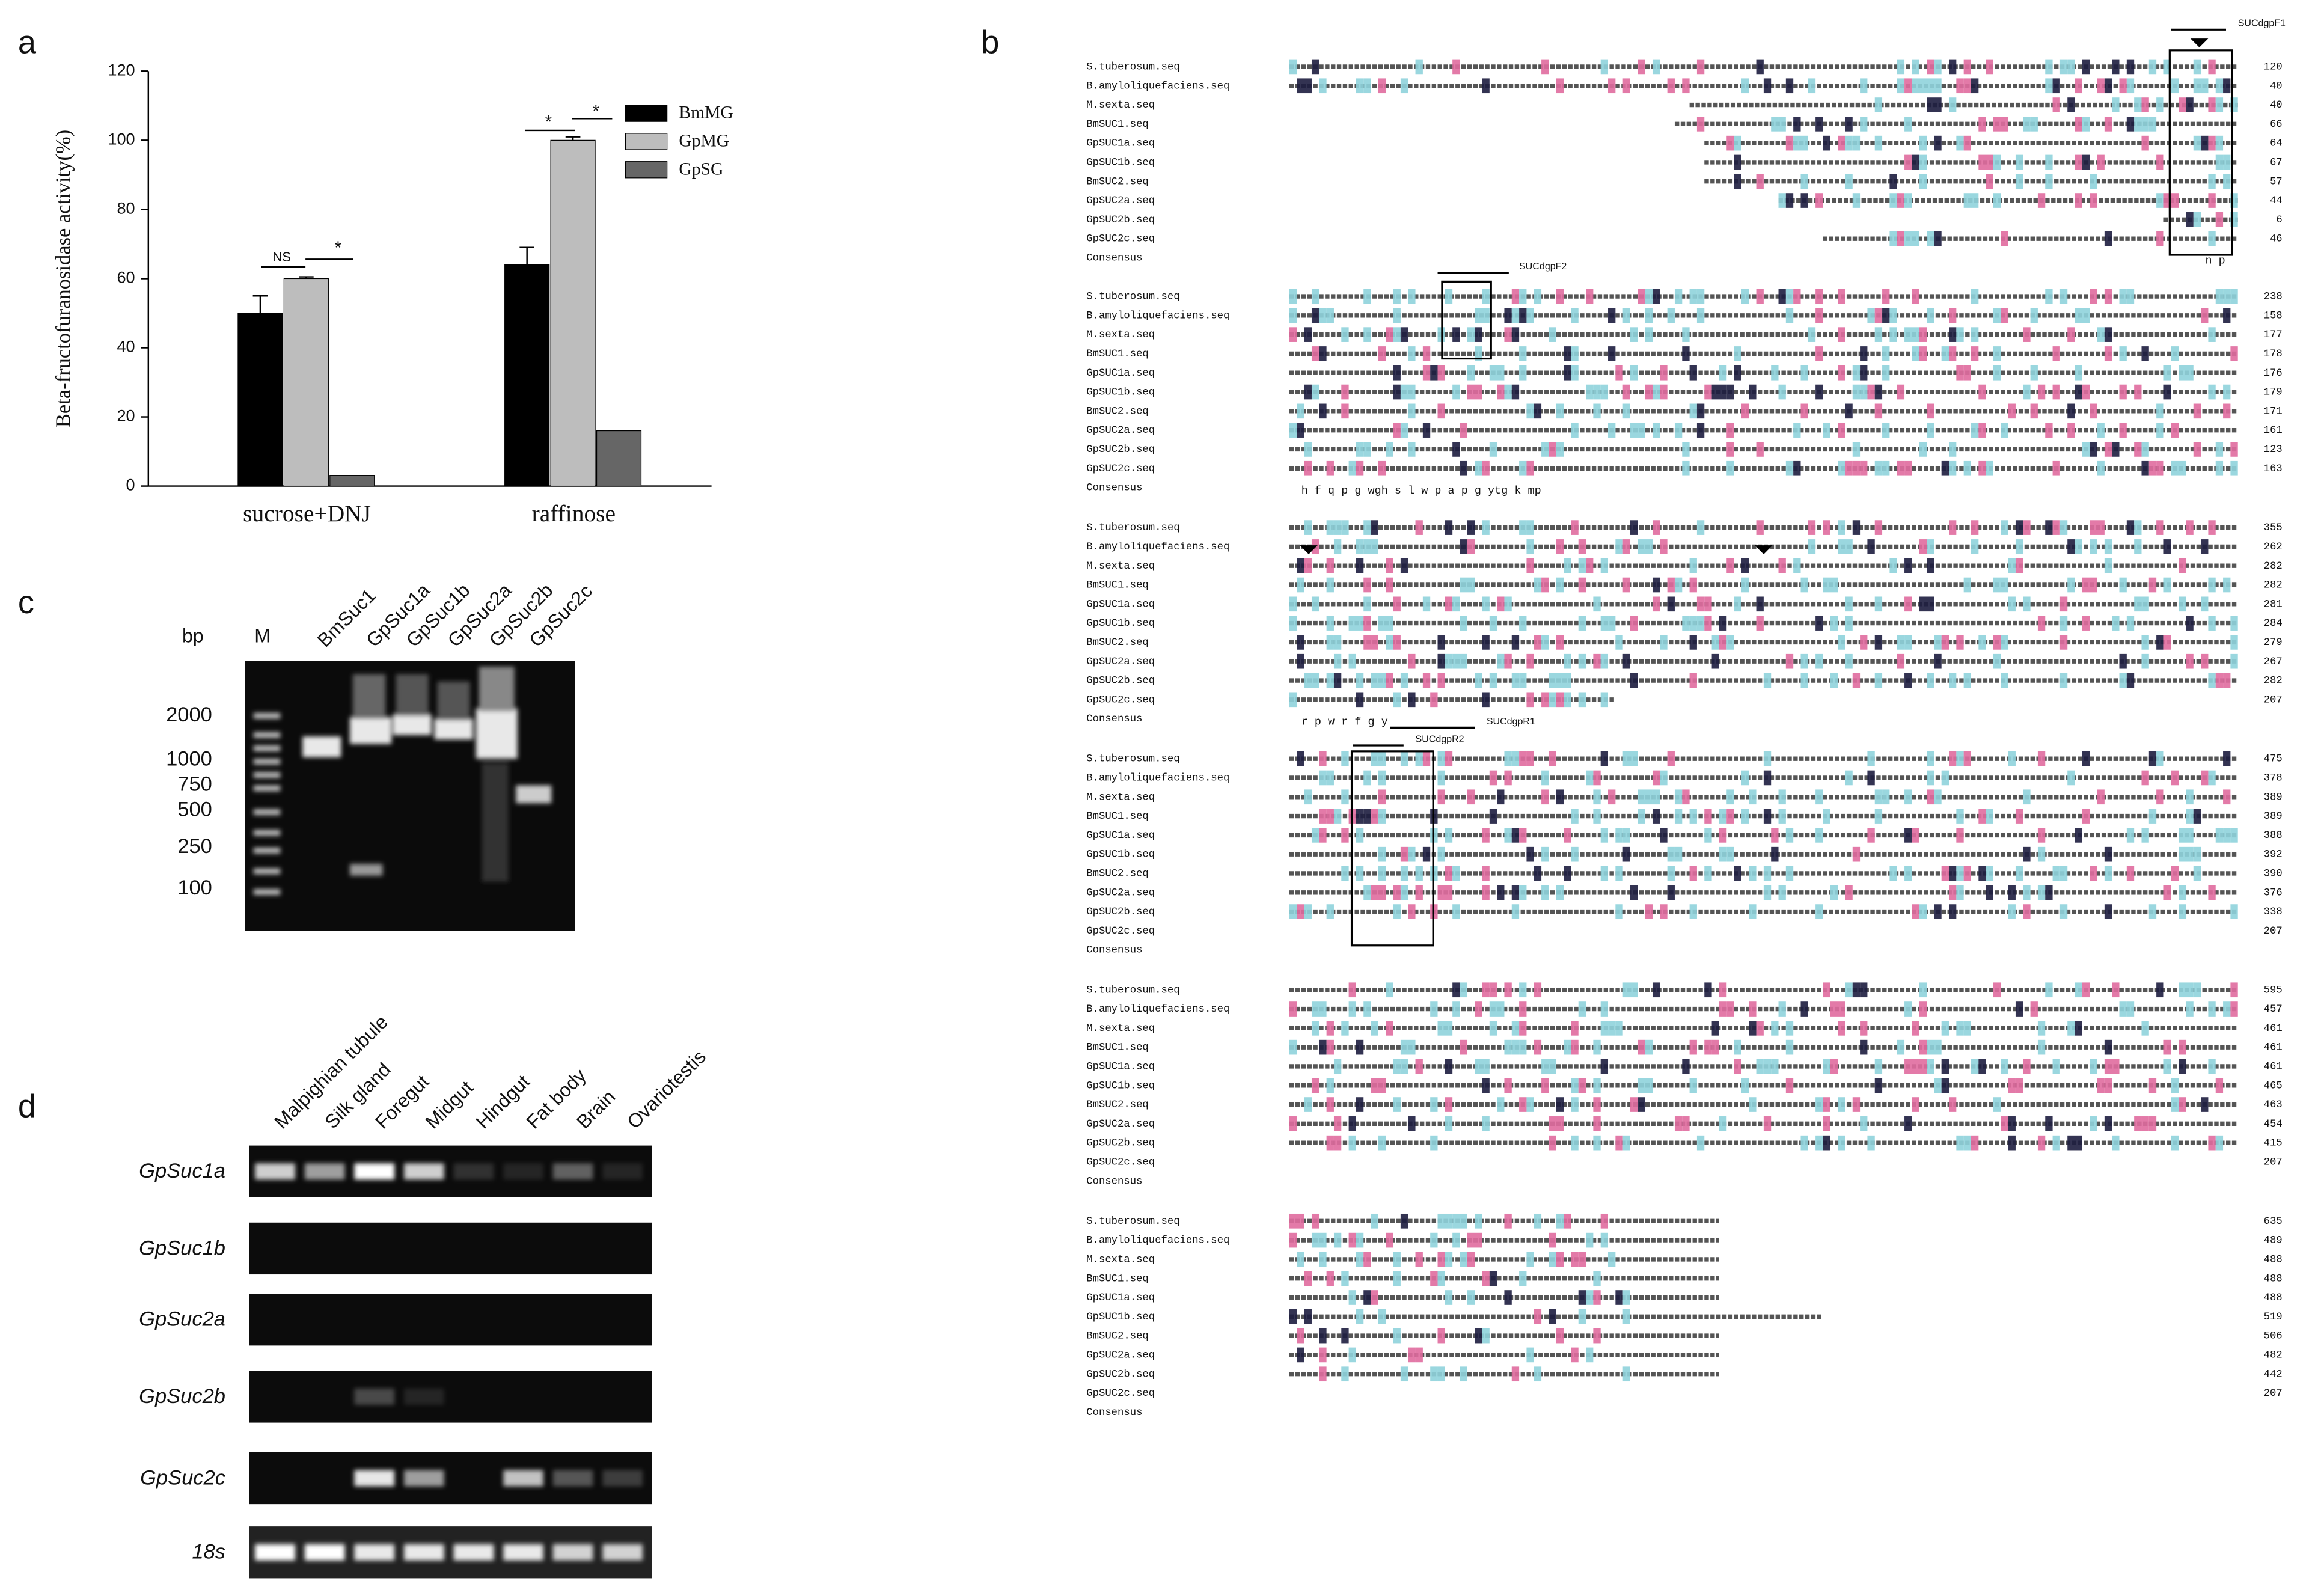 Image resolution: width=2324 pixels, height=1596 pixels. I want to click on position-number: 389, so click(2273, 797).